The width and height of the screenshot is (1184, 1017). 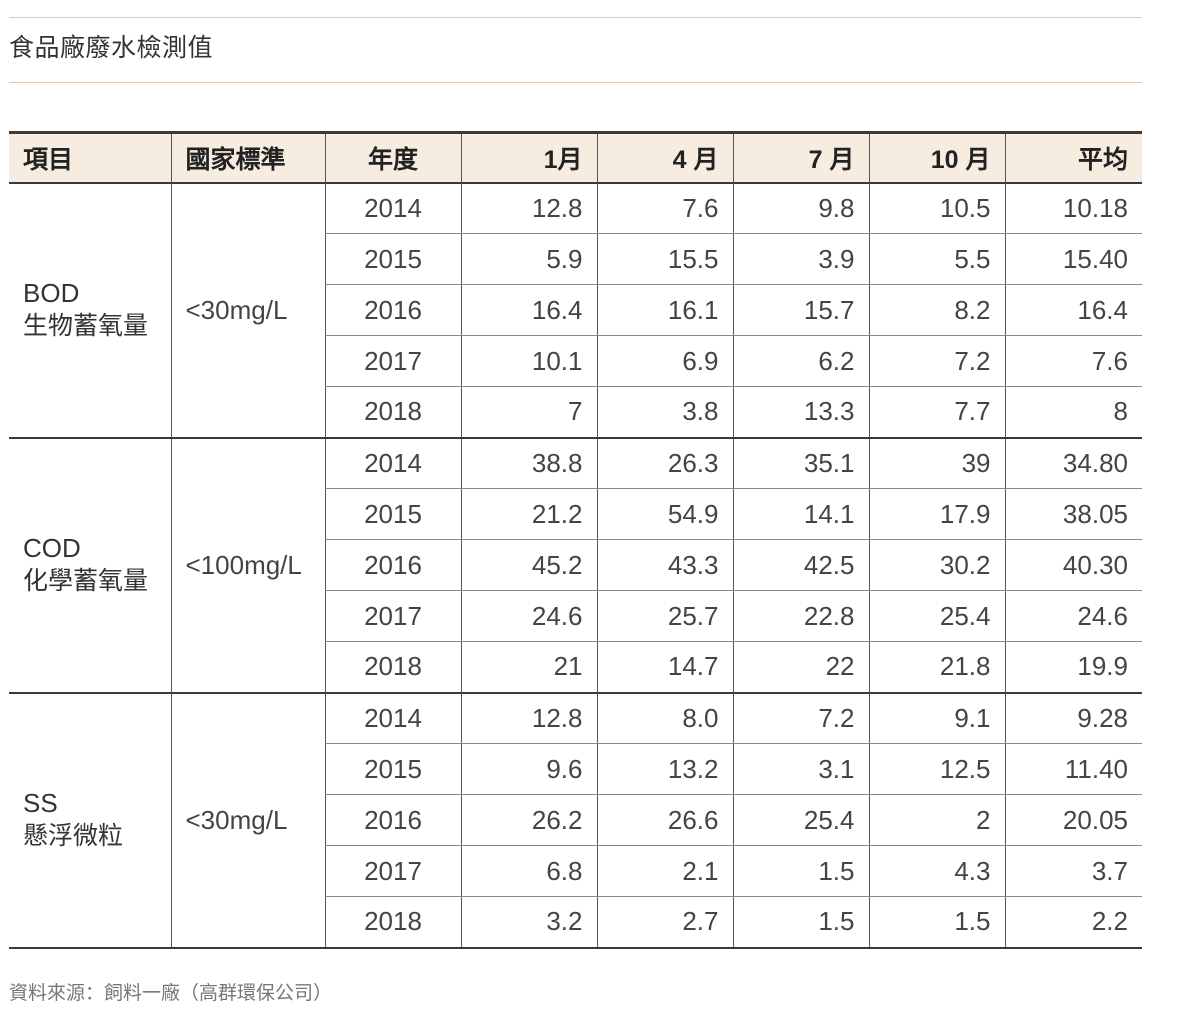 What do you see at coordinates (664, 208) in the screenshot?
I see `month-4-cell: 7.6` at bounding box center [664, 208].